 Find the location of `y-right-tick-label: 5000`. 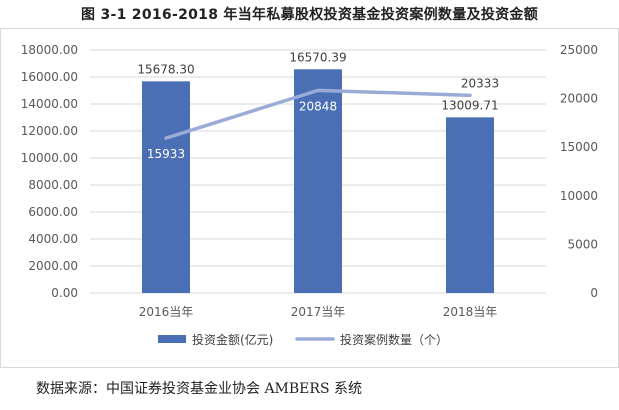

y-right-tick-label: 5000 is located at coordinates (582, 244).